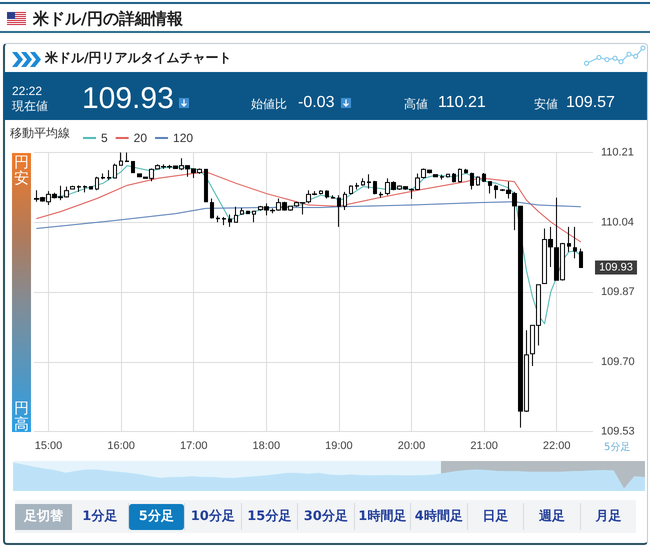 Image resolution: width=650 pixels, height=546 pixels. I want to click on text: 米ドル/円リアルタイムチャート, so click(138, 59).